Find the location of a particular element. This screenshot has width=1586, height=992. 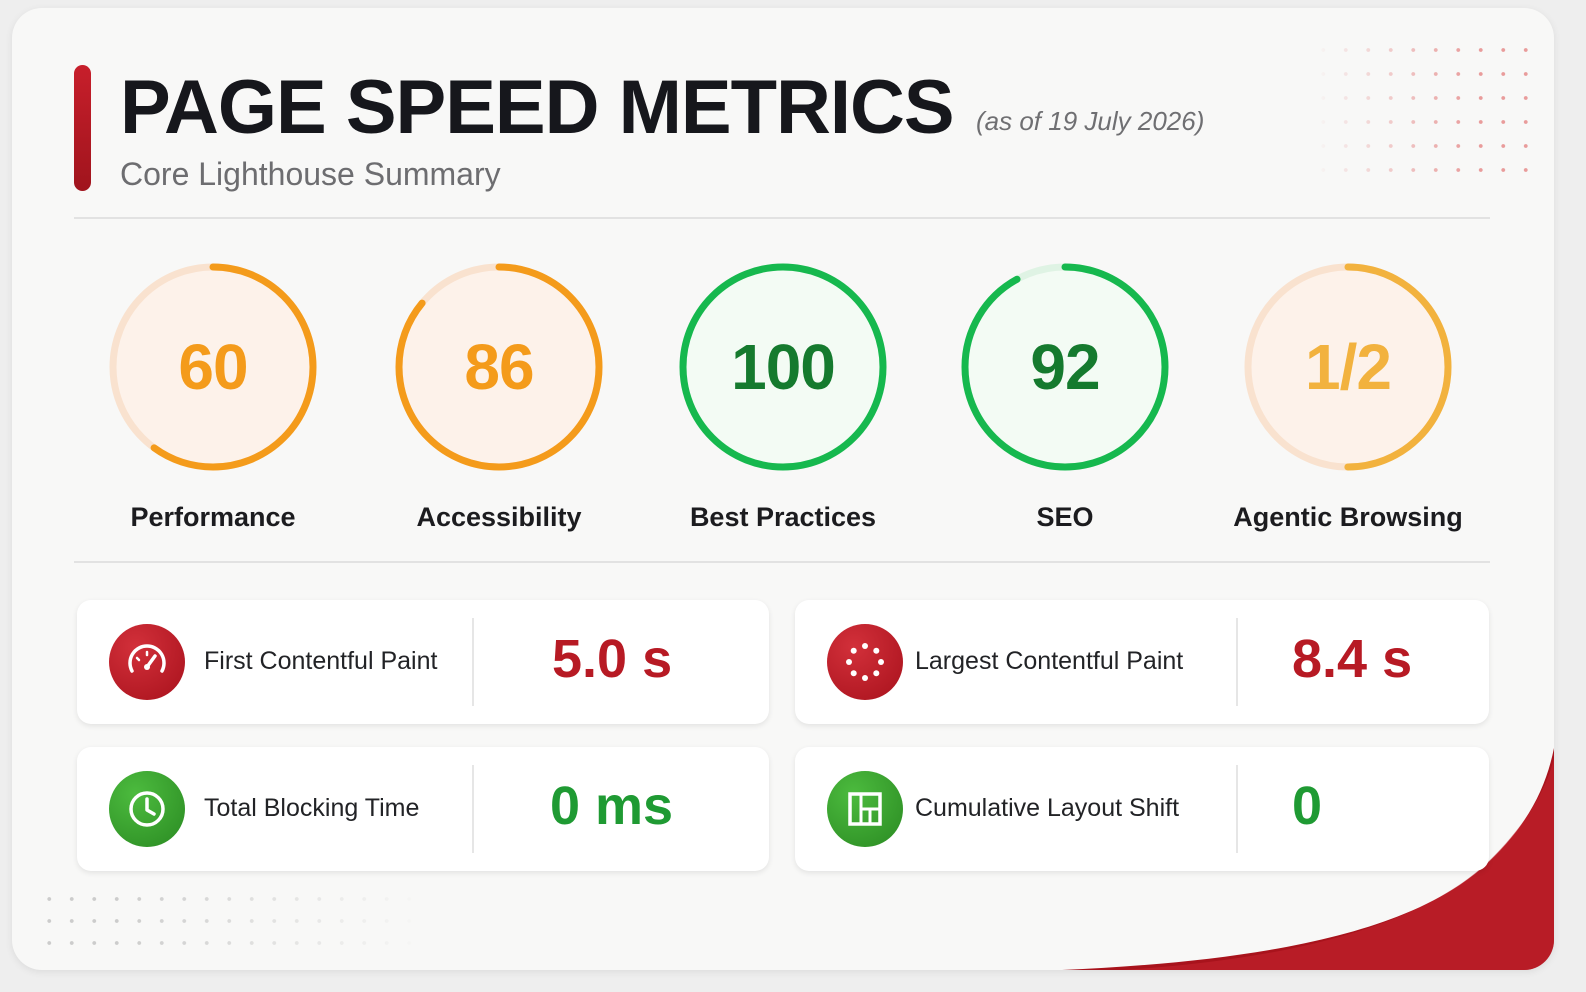

score-label: Best Practices is located at coordinates (783, 517).